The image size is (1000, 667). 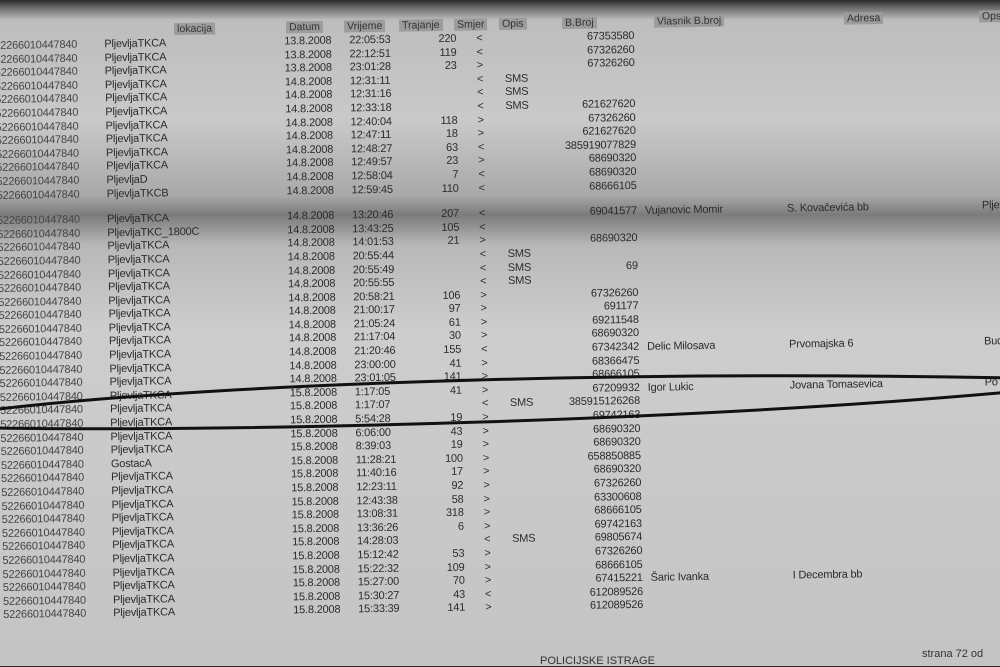 I want to click on time-cell: 12:40:04, so click(x=371, y=121).